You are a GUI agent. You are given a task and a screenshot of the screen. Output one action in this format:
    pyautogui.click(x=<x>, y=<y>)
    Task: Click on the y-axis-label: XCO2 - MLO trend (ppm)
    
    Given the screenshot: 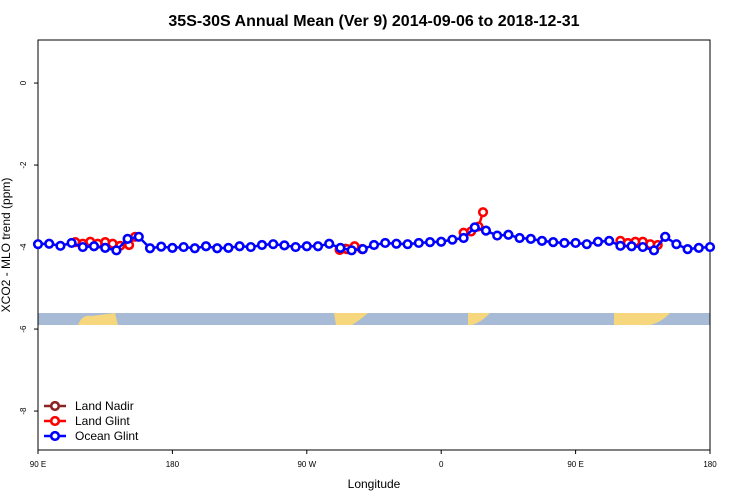 What is the action you would take?
    pyautogui.click(x=6, y=245)
    